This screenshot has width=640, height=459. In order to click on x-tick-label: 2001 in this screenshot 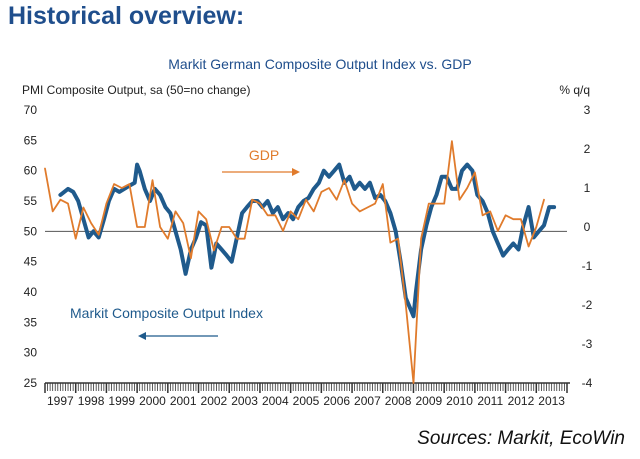, I will do `click(183, 401)`.